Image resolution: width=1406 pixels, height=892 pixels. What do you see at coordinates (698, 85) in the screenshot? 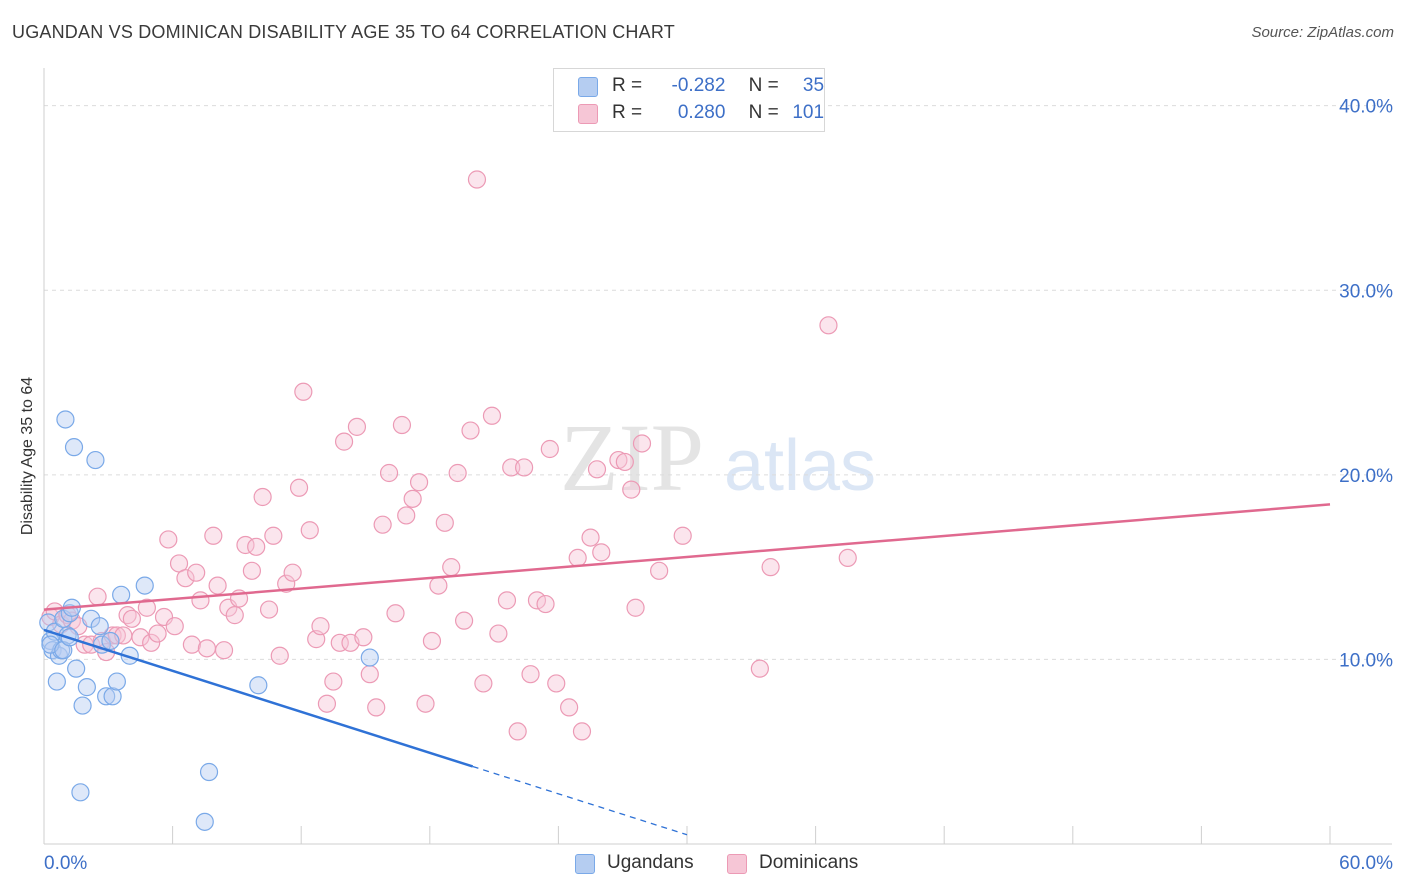
I see `r-value: -0.282` at bounding box center [698, 85].